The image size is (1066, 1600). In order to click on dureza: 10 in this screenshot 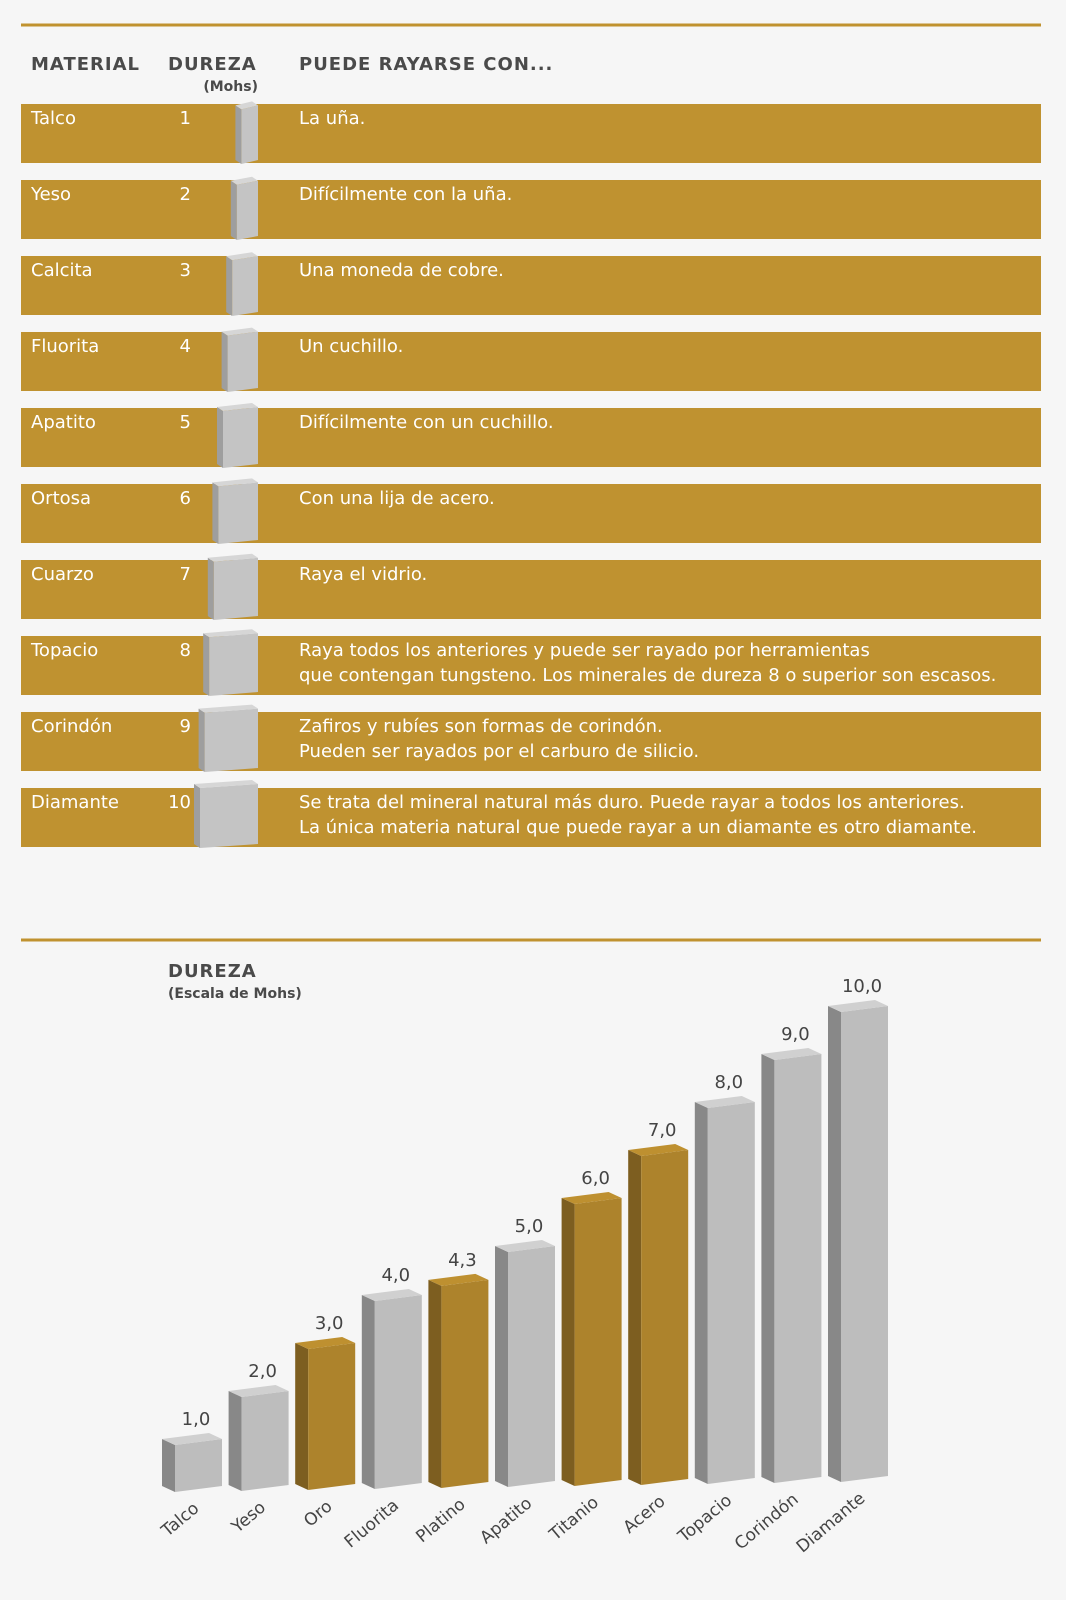, I will do `click(179, 802)`.